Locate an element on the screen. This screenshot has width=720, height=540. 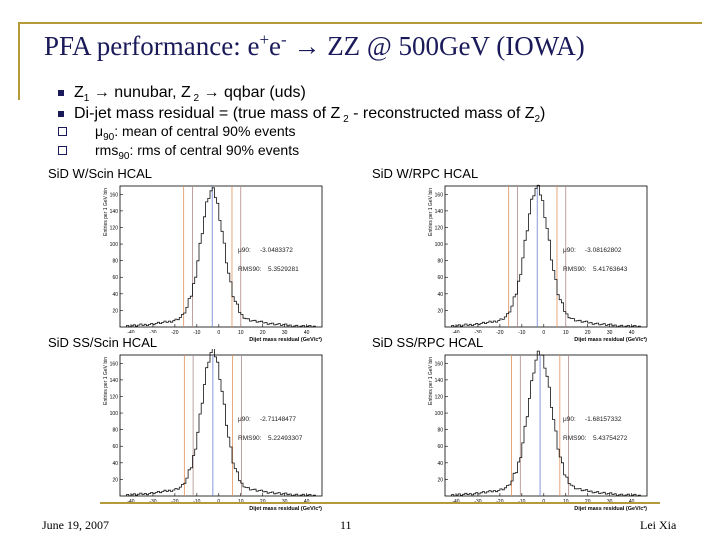
rms90-value: 5.41763643 is located at coordinates (610, 269).